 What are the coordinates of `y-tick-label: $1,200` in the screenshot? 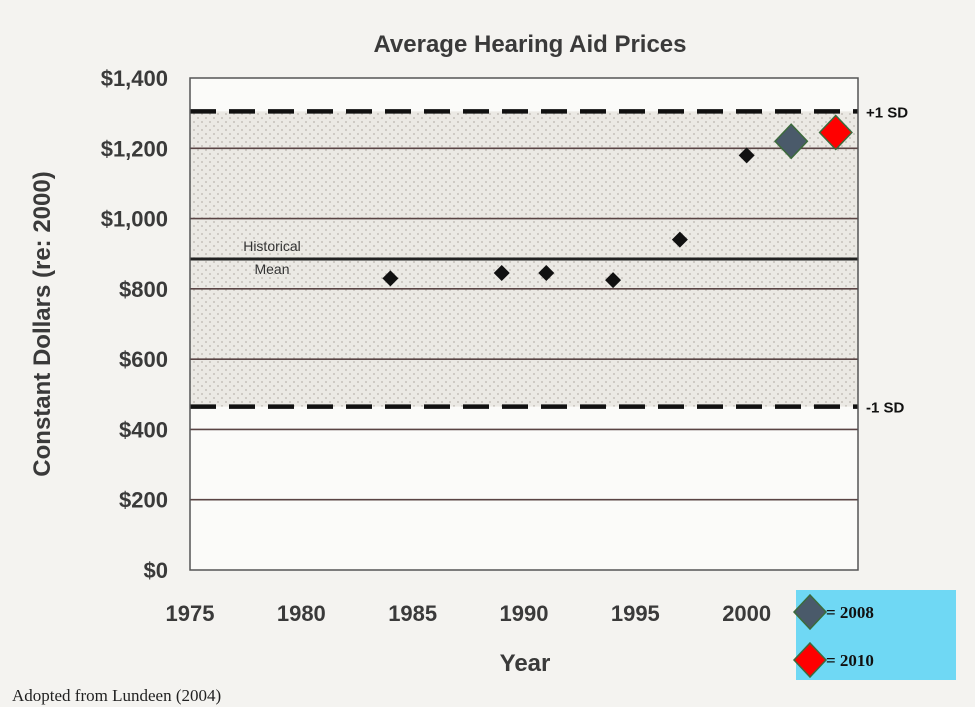 It's located at (134, 148).